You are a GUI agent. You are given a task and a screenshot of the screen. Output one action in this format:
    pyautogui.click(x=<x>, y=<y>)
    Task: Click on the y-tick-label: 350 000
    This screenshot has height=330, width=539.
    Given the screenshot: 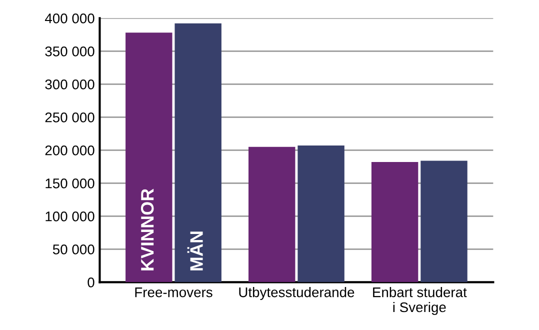 What is the action you would take?
    pyautogui.click(x=69, y=51)
    